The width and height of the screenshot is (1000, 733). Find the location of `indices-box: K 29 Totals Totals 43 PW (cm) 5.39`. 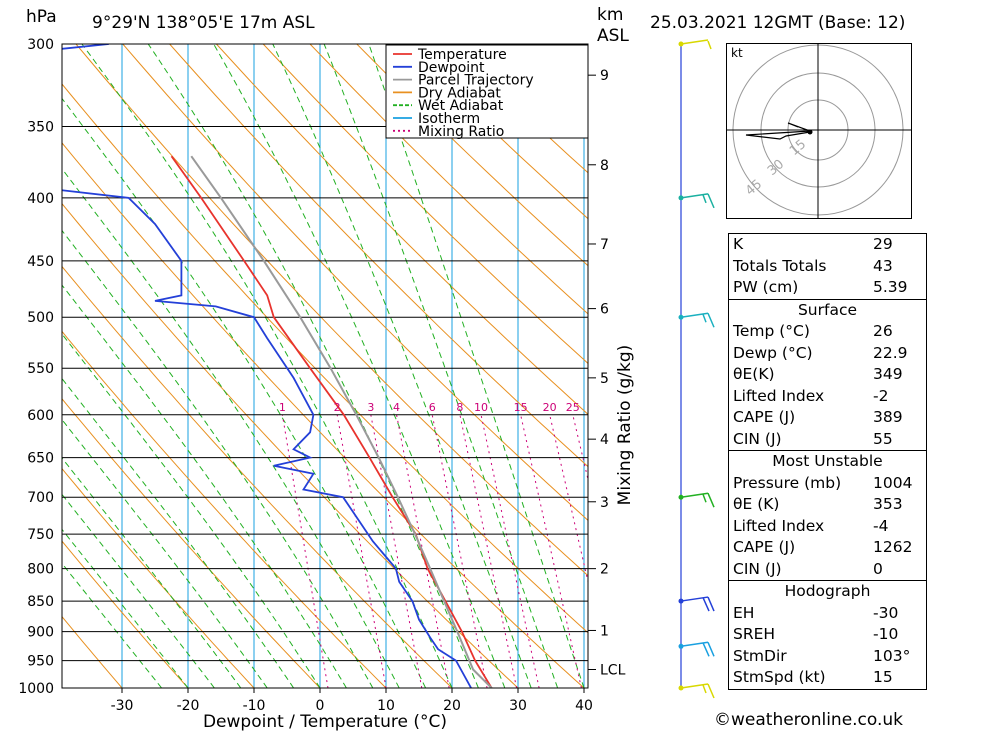

indices-box: K 29 Totals Totals 43 PW (cm) 5.39 is located at coordinates (827, 266).